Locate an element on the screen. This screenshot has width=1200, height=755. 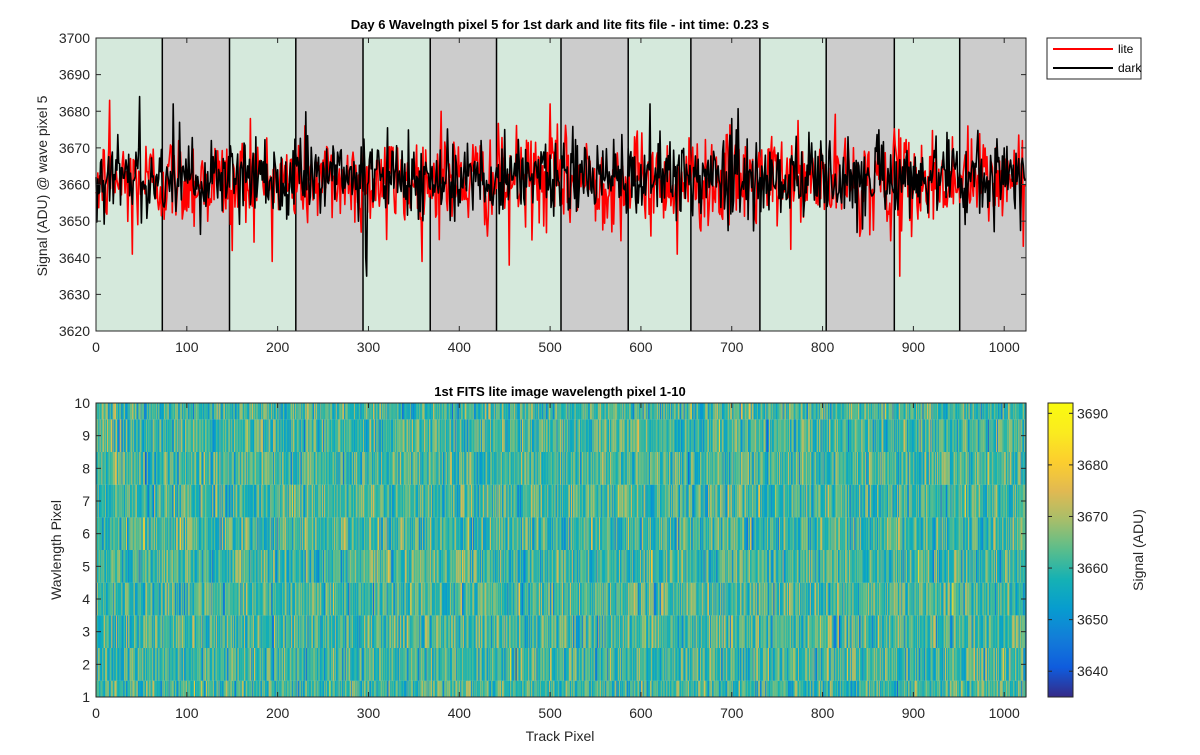
x-tick-label: 100 is located at coordinates (187, 347).